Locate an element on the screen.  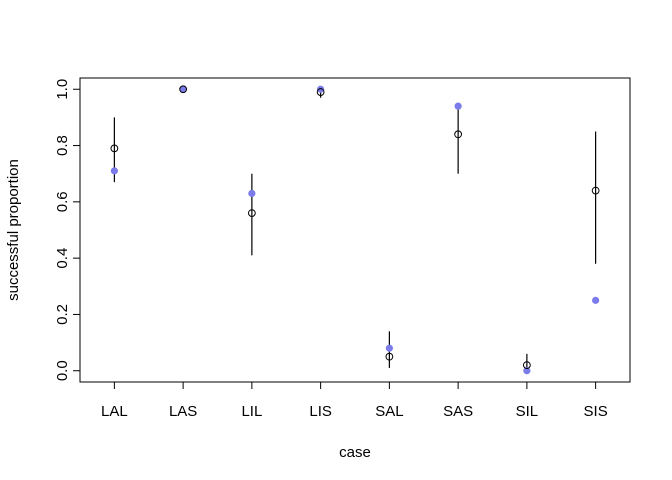
y-axis-title: successful proportion is located at coordinates (13, 230).